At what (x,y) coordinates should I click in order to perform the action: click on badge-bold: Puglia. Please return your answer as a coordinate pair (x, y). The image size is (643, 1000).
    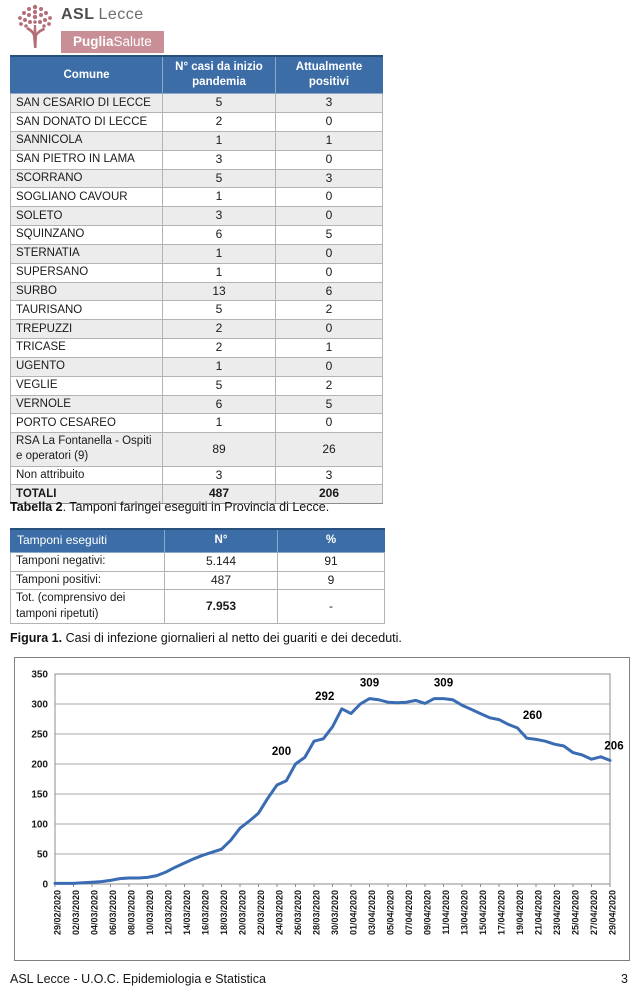
    Looking at the image, I should click on (93, 41).